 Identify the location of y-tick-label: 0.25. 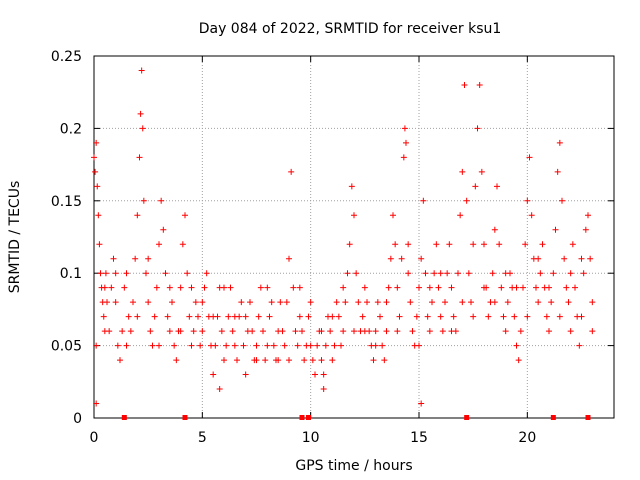
(66, 57).